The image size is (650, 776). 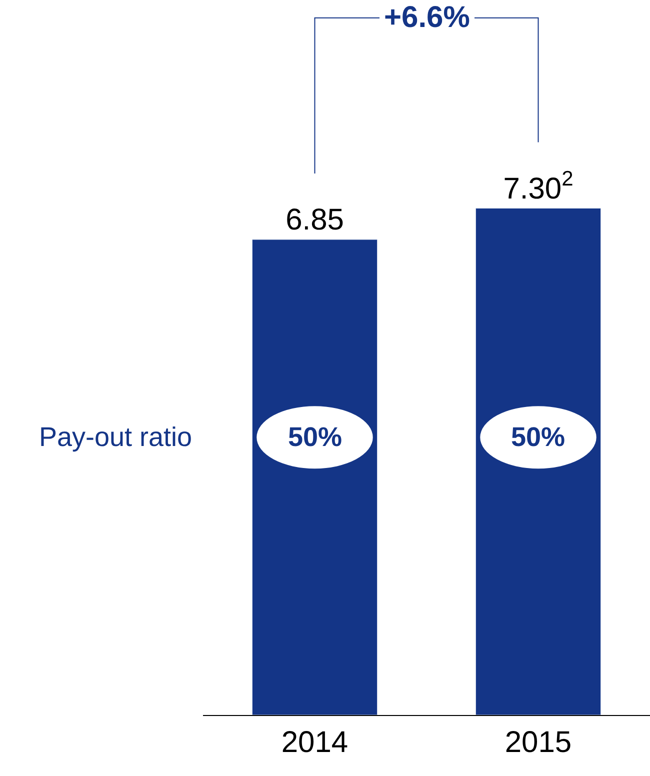 I want to click on x-tick-label: 2015, so click(x=538, y=742).